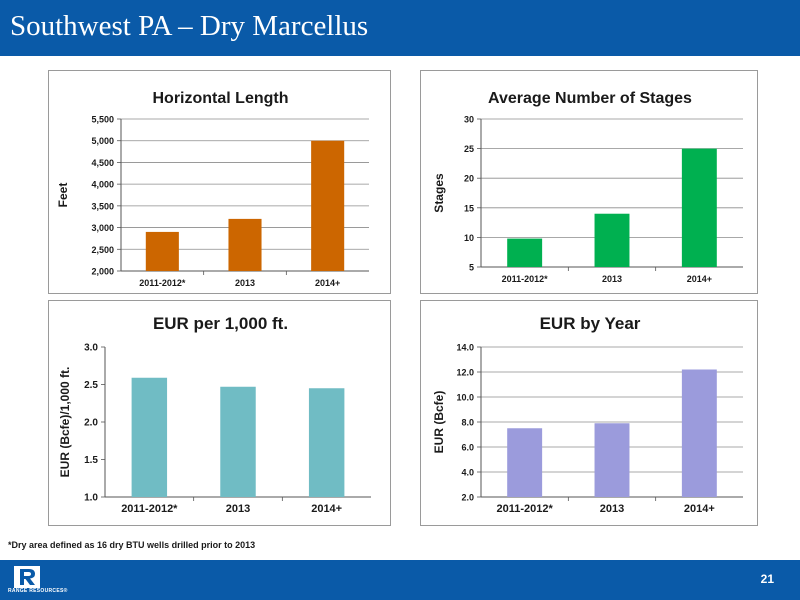 The height and width of the screenshot is (600, 800). Describe the element at coordinates (102, 250) in the screenshot. I see `y-tick-label: 2,500` at that location.